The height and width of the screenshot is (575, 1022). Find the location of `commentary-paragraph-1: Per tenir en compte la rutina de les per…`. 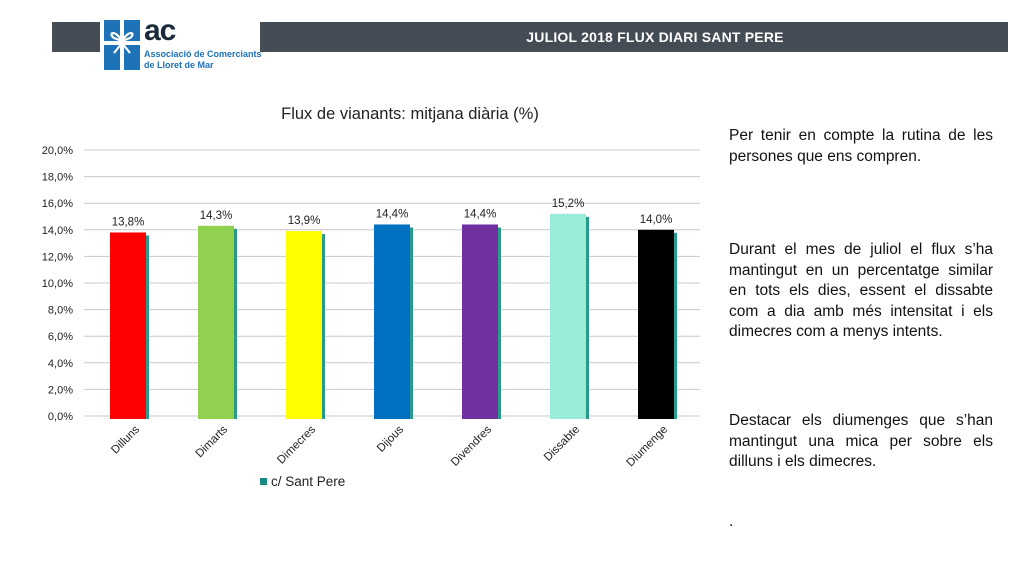

commentary-paragraph-1: Per tenir en compte la rutina de les per… is located at coordinates (861, 146).